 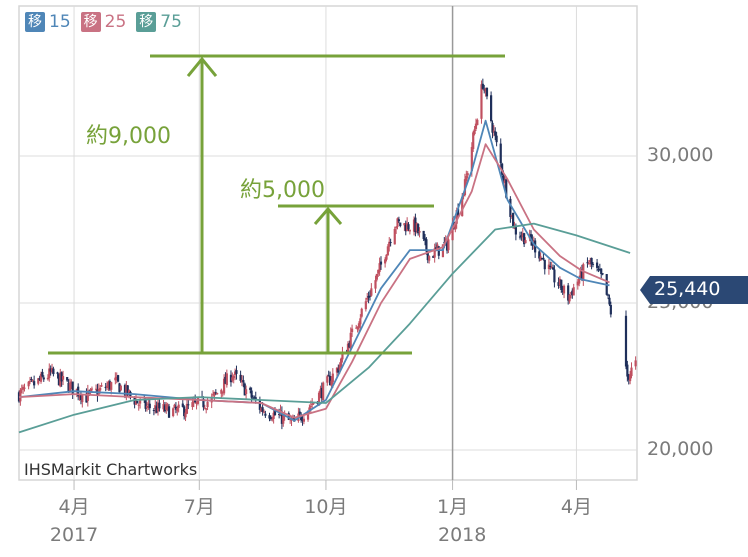 I want to click on legend-ma75-badge: 移, so click(x=146, y=22).